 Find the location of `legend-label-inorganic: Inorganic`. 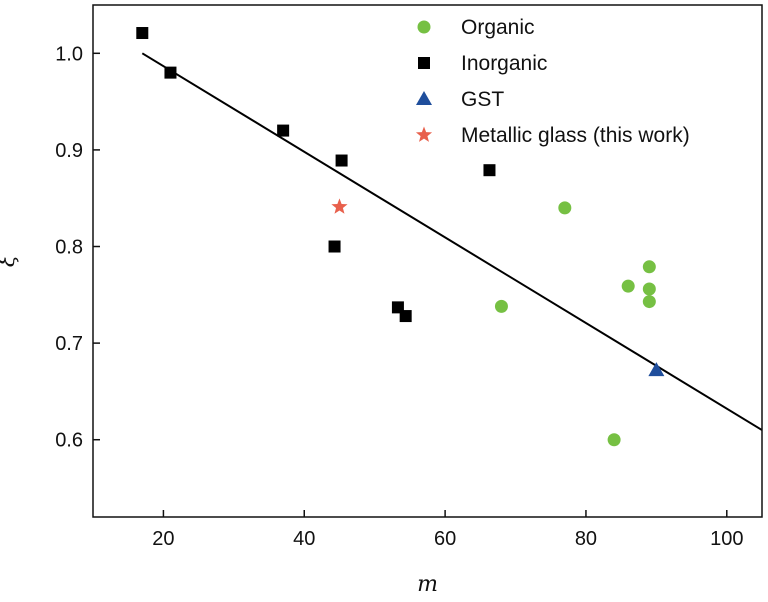

legend-label-inorganic: Inorganic is located at coordinates (504, 63).